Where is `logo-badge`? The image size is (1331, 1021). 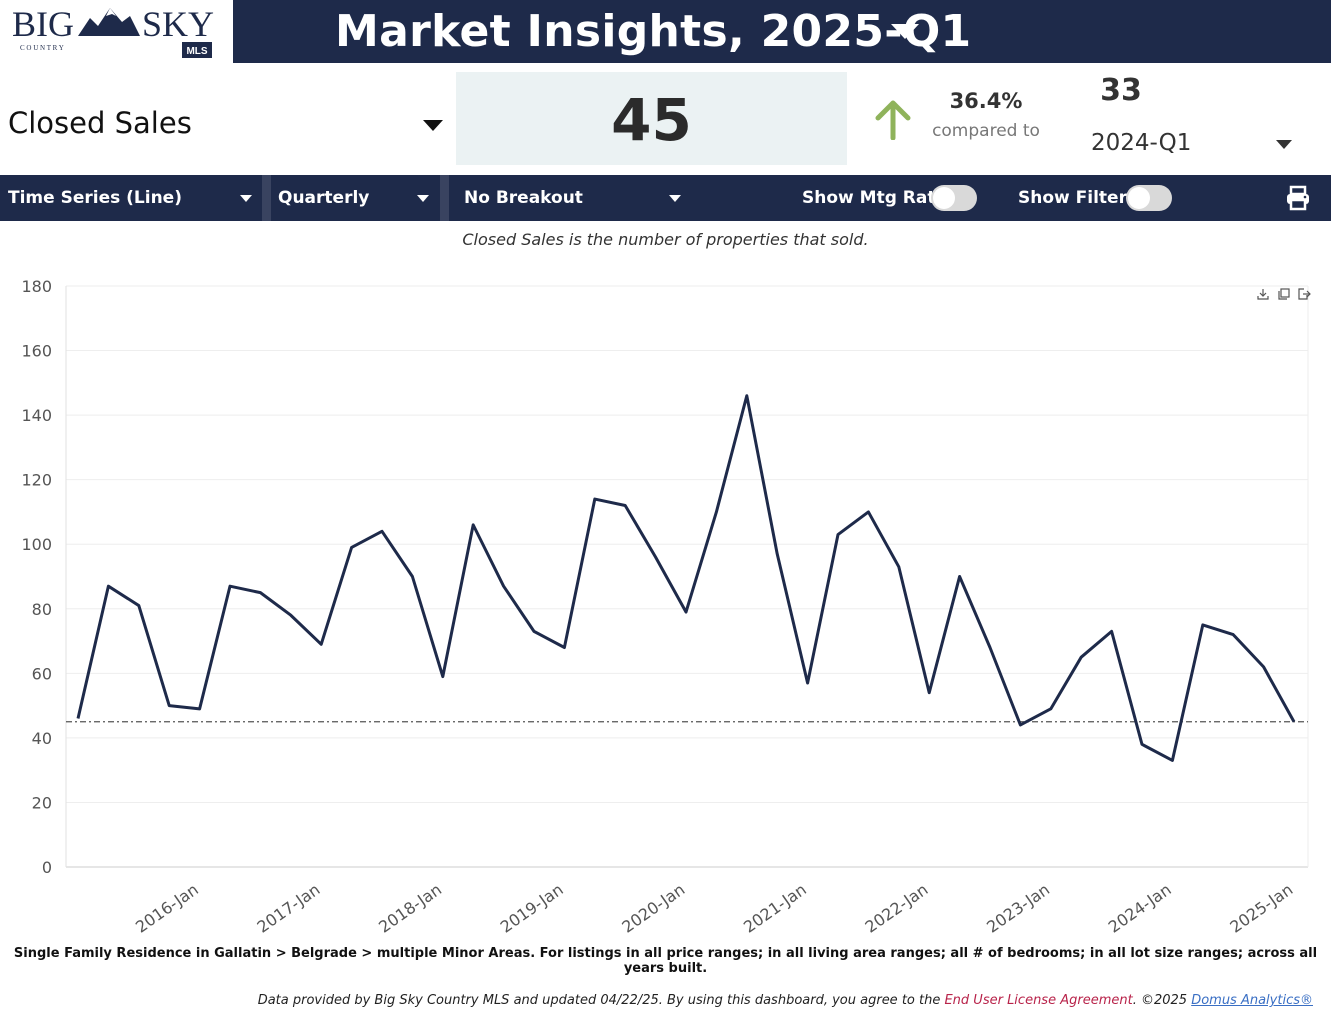 logo-badge is located at coordinates (197, 50).